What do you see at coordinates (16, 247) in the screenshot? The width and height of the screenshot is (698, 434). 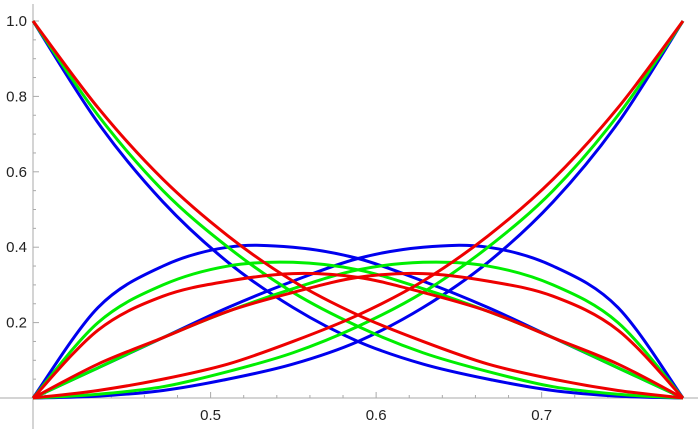 I see `y-tick-label: 0.4` at bounding box center [16, 247].